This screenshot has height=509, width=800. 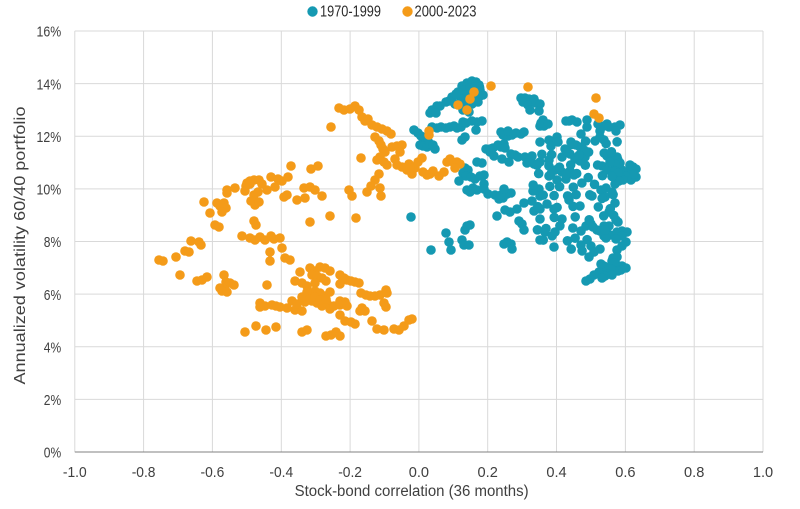 What do you see at coordinates (488, 472) in the screenshot?
I see `svg-text: 0.2` at bounding box center [488, 472].